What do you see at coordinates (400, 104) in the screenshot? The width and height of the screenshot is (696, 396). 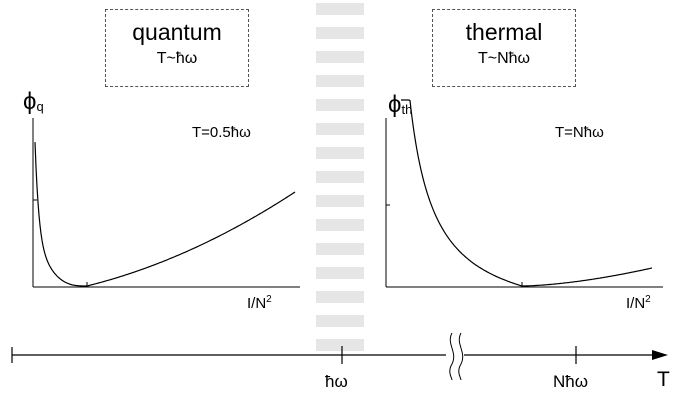 I see `right-plot-ylabel: ϕth` at bounding box center [400, 104].